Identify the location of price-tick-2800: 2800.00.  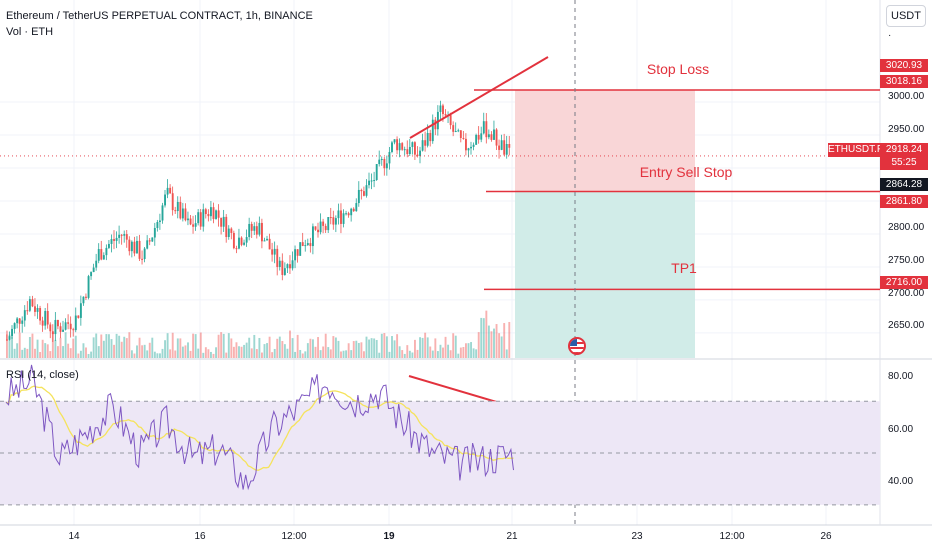
(906, 227).